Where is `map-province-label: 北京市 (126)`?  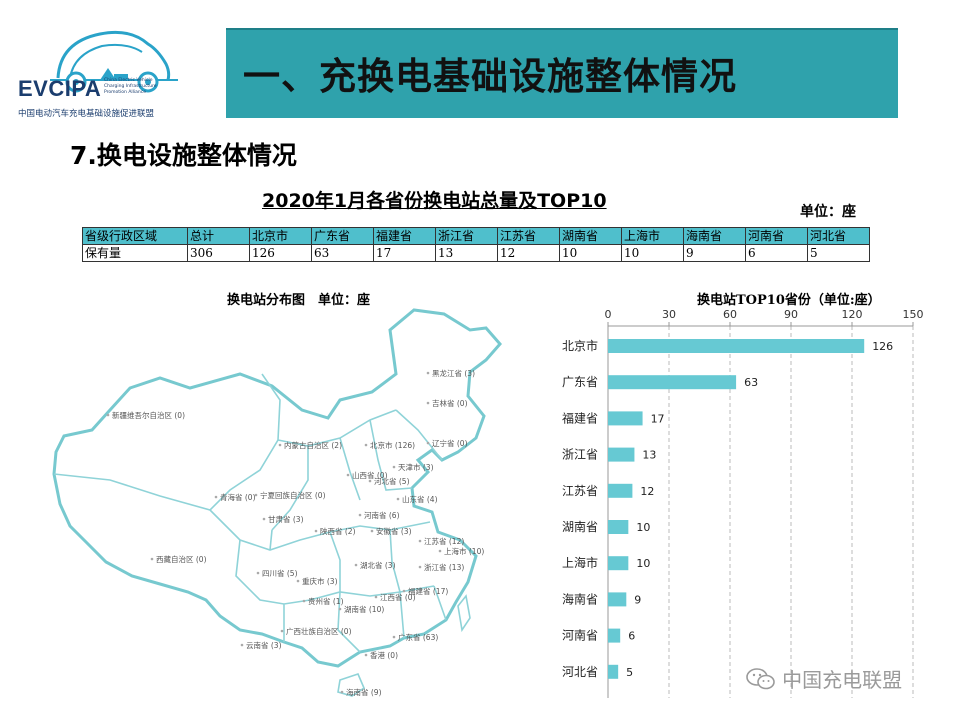 map-province-label: 北京市 (126) is located at coordinates (392, 445).